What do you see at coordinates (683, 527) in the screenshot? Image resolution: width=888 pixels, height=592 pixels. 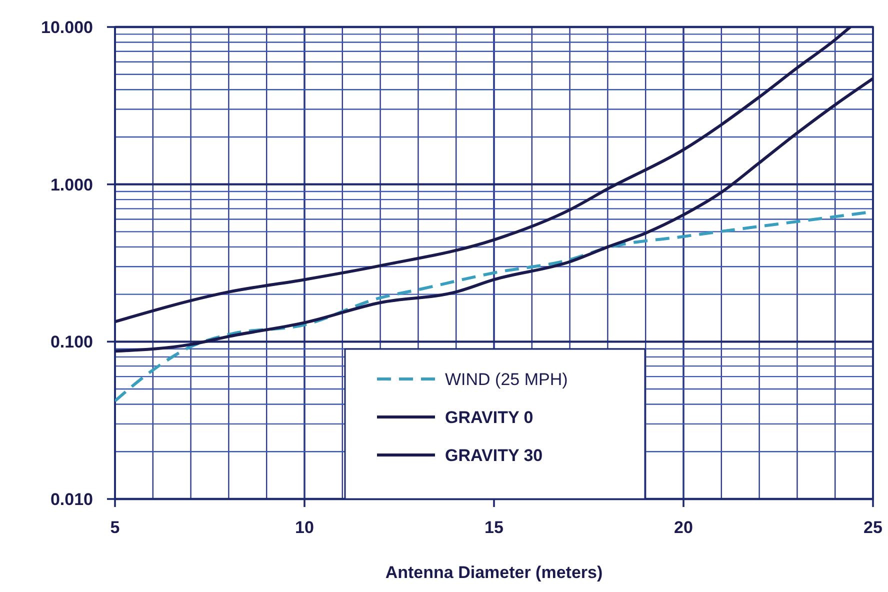 I see `x-tick-label: 20` at bounding box center [683, 527].